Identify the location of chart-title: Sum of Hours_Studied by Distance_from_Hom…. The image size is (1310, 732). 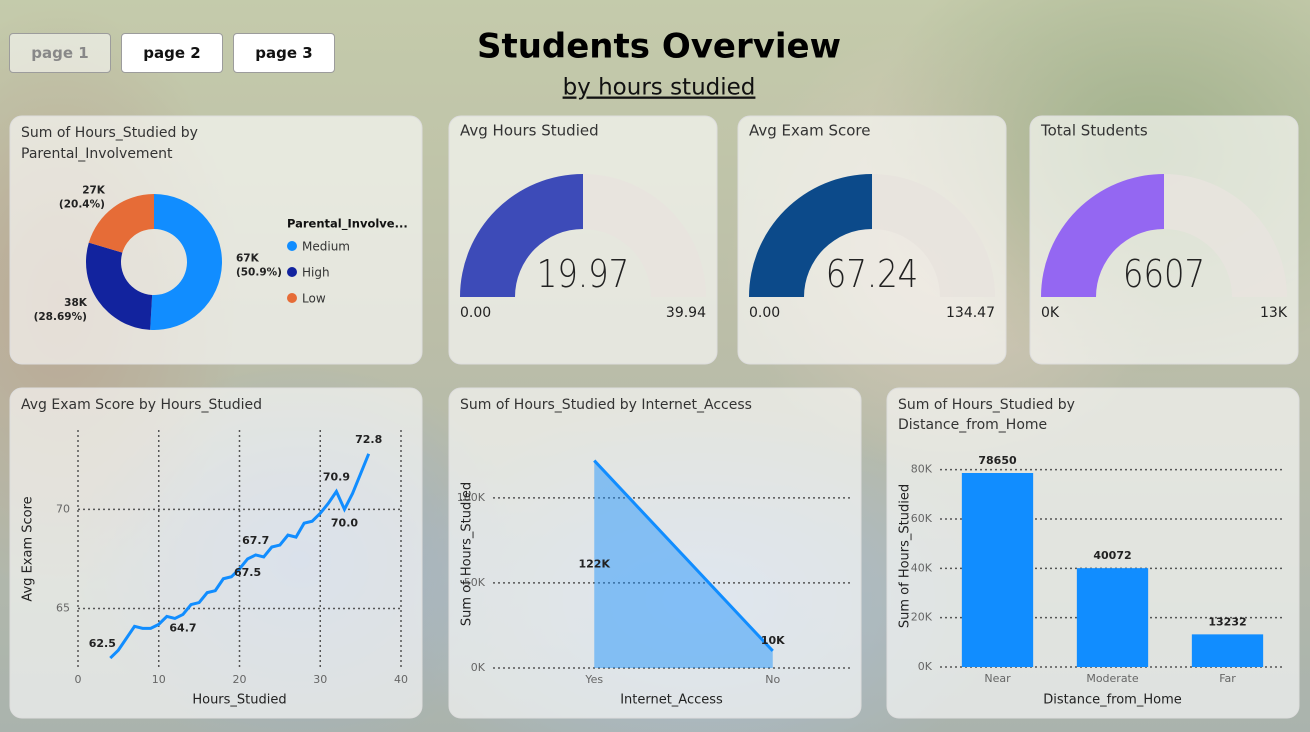
(986, 415).